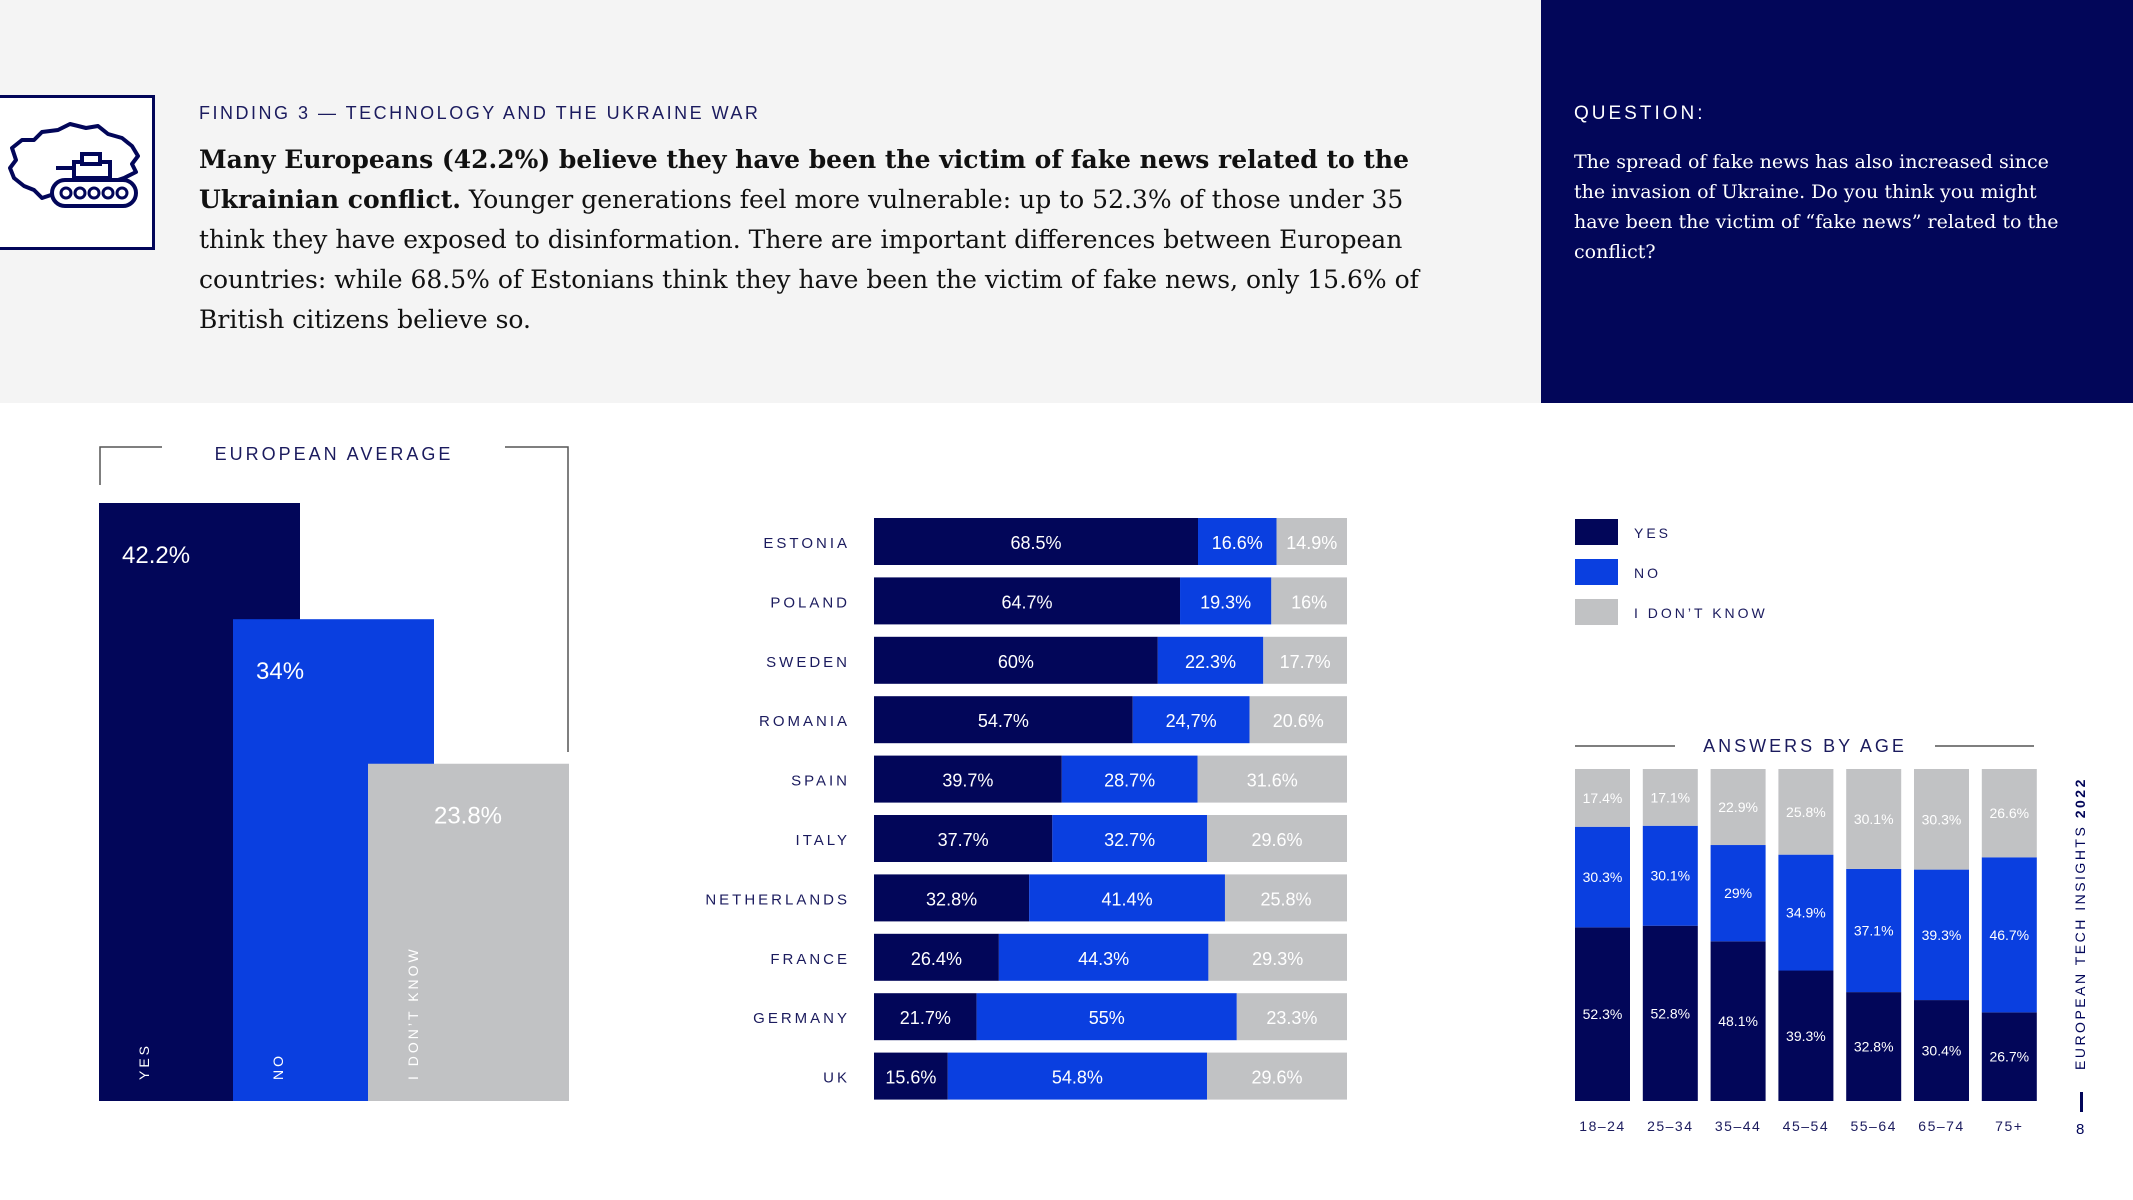 This screenshot has width=2133, height=1200. I want to click on age-bar-0-no, so click(1602, 877).